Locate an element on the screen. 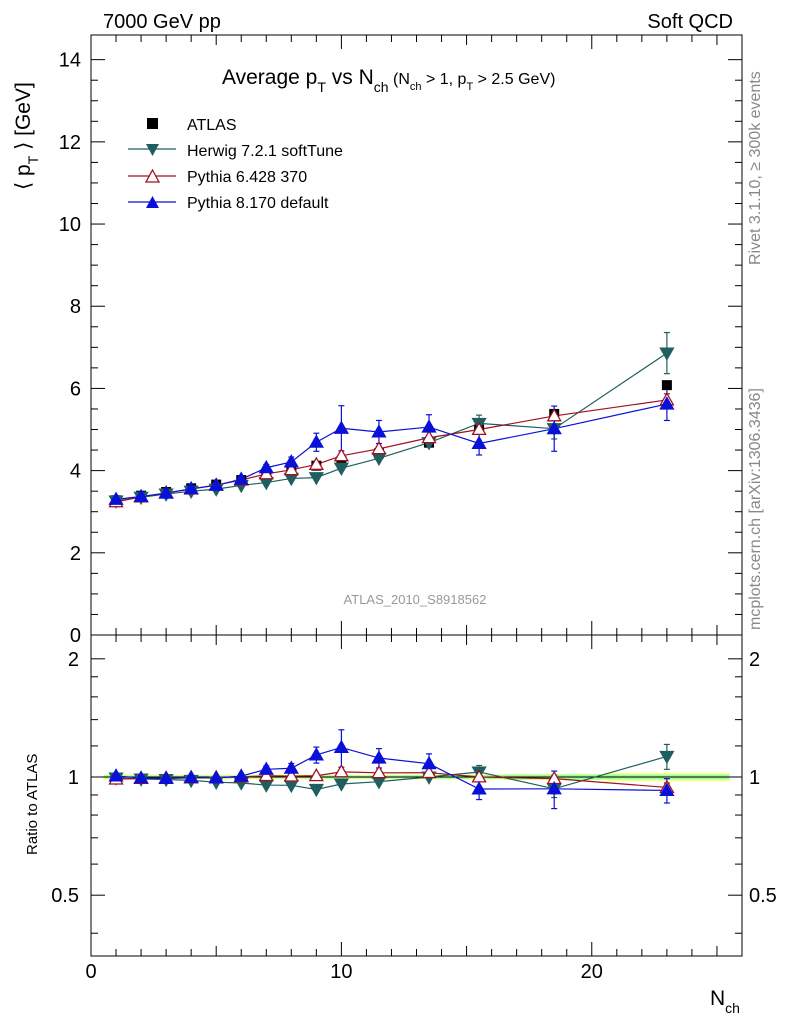  ratio-y-tick-label: 1 is located at coordinates (73, 778).